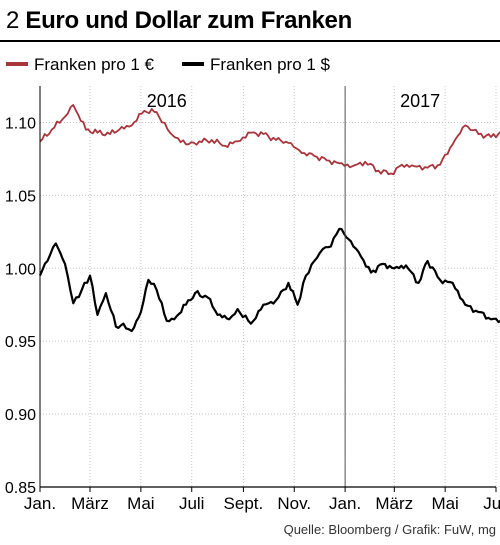  Describe the element at coordinates (94, 64) in the screenshot. I see `legend-label-euro: Franken pro 1 €` at that location.